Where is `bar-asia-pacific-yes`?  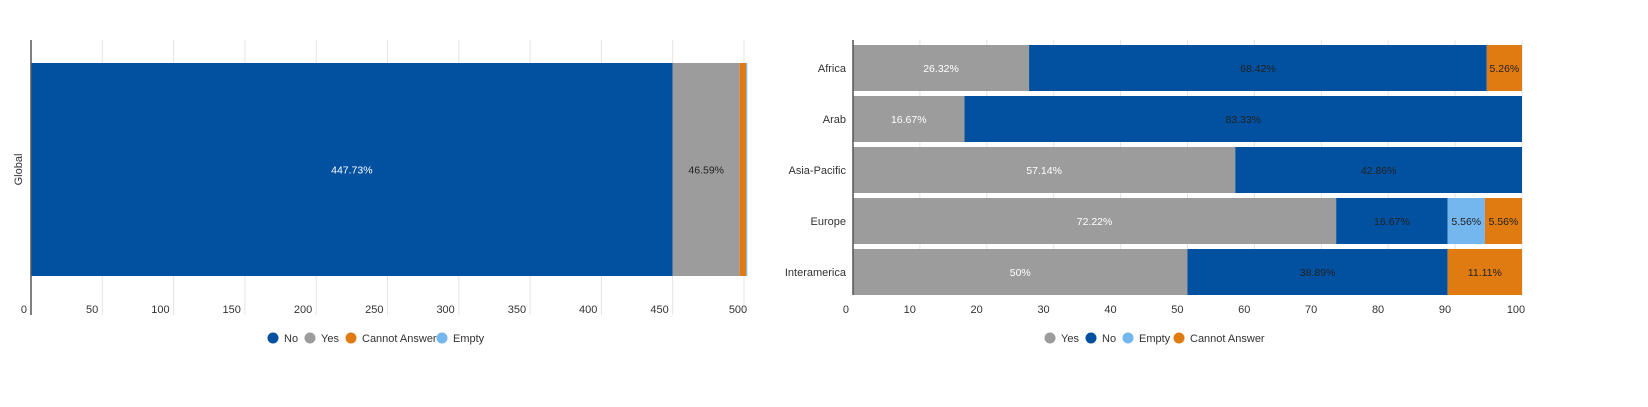 bar-asia-pacific-yes is located at coordinates (1044, 170).